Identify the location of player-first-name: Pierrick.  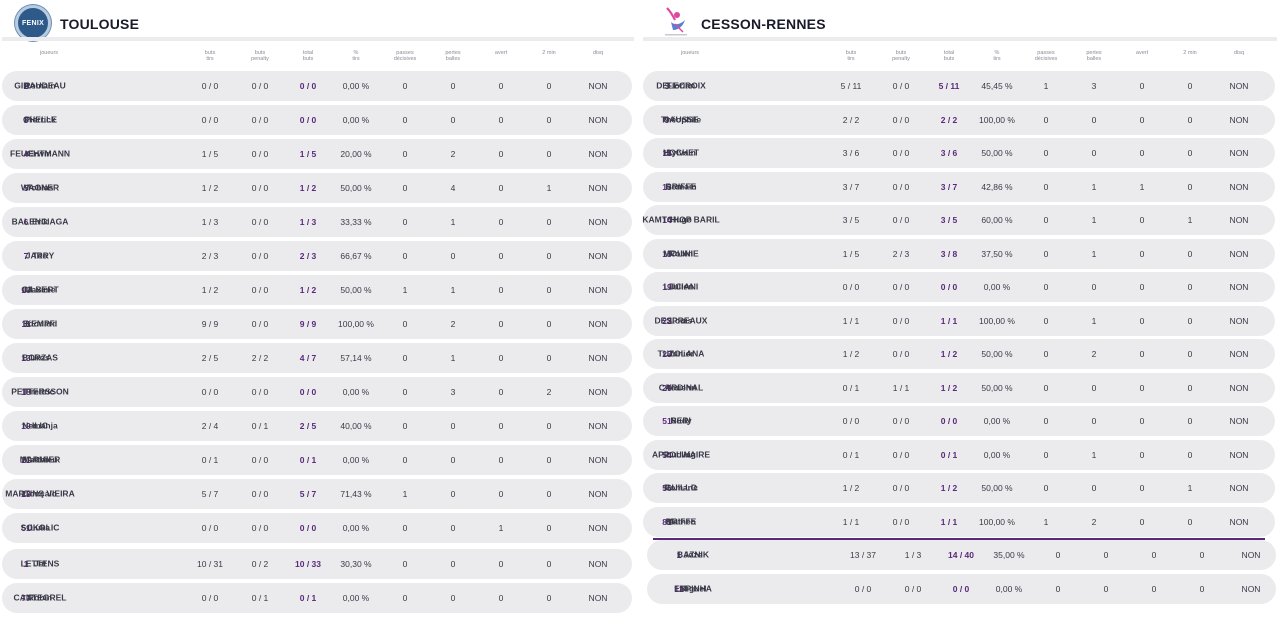
(40, 119).